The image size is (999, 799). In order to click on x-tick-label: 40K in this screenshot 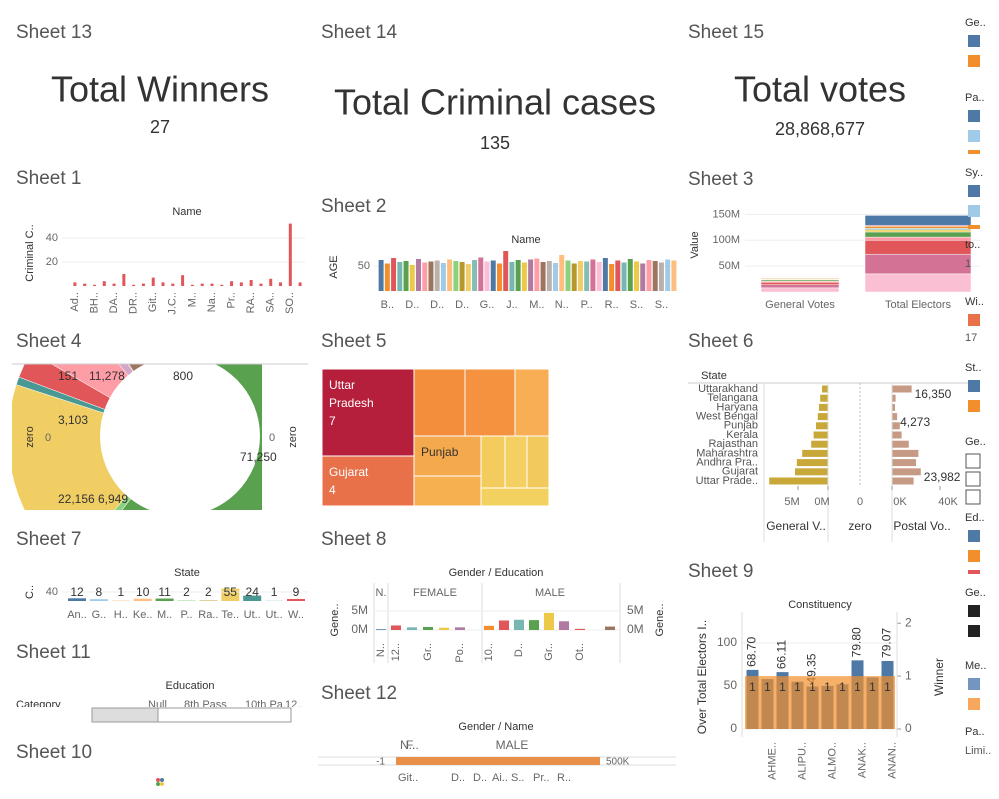, I will do `click(948, 502)`.